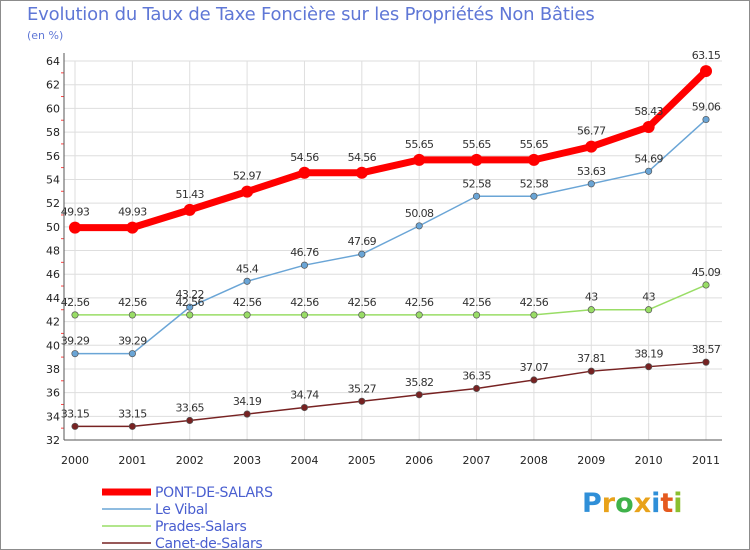 Image resolution: width=750 pixels, height=550 pixels. I want to click on y-tick-label: 42, so click(53, 322).